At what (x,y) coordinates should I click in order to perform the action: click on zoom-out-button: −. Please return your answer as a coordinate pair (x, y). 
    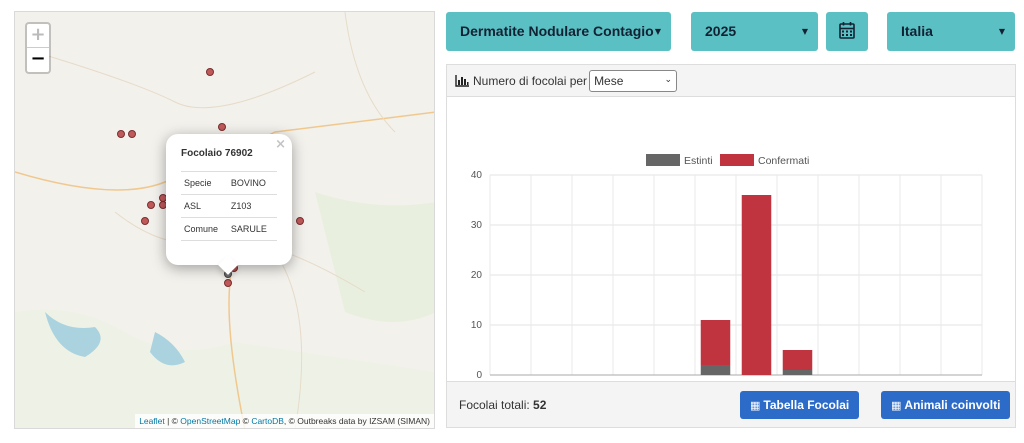
    Looking at the image, I should click on (38, 58).